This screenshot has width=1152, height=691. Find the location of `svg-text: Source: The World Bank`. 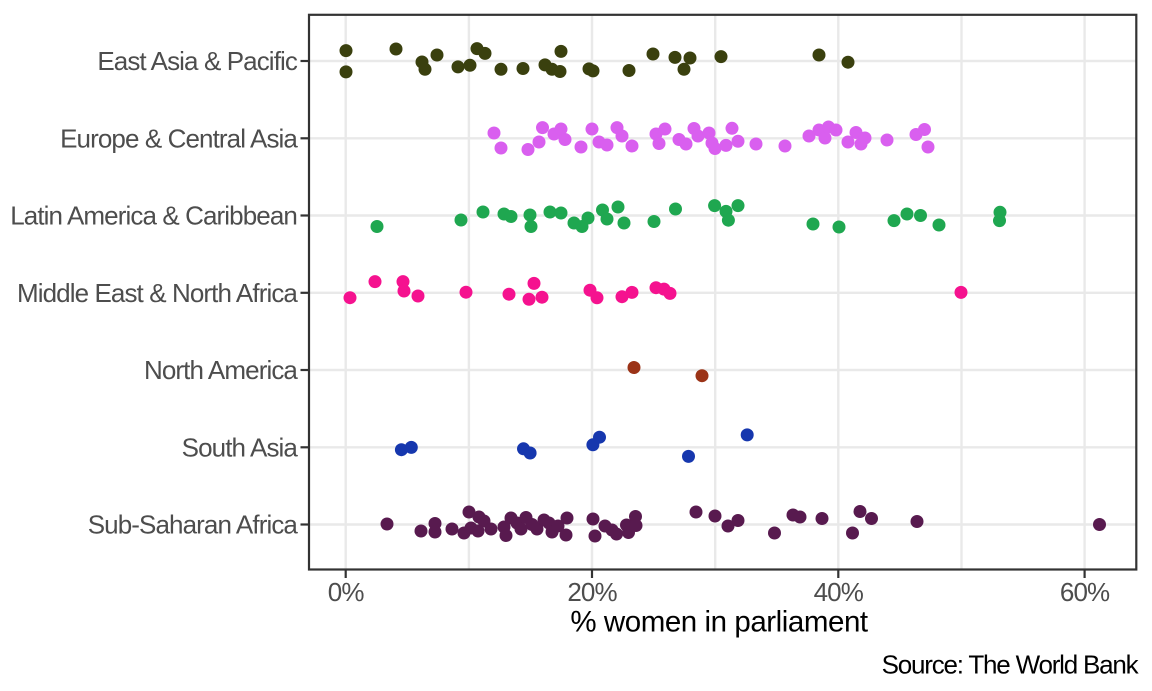

svg-text: Source: The World Bank is located at coordinates (1011, 665).